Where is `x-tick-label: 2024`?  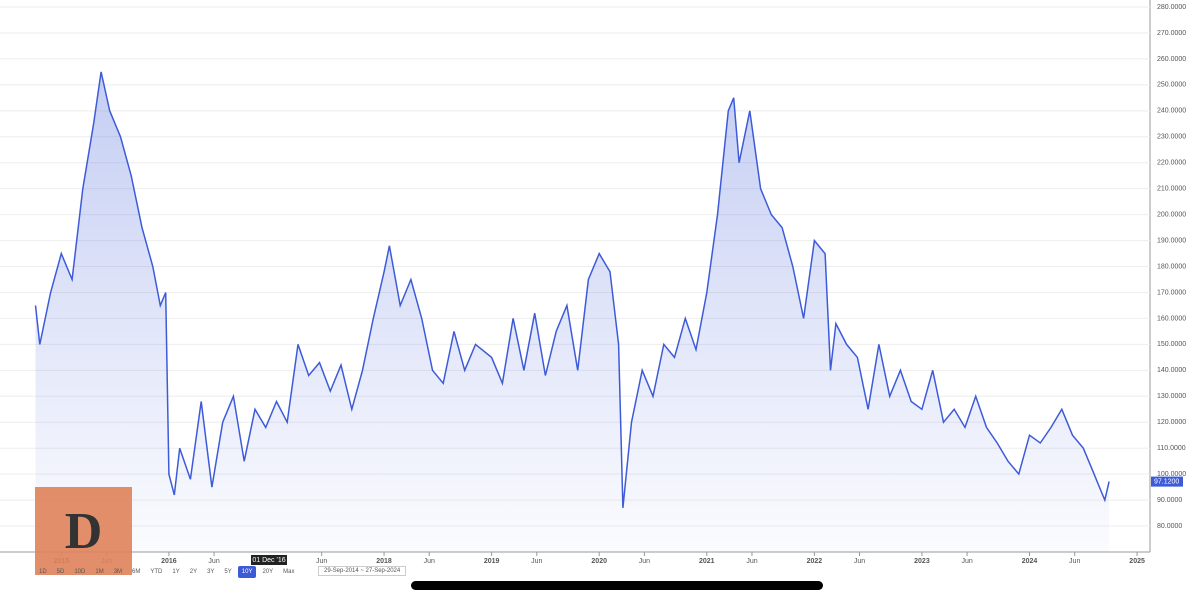 x-tick-label: 2024 is located at coordinates (1030, 561).